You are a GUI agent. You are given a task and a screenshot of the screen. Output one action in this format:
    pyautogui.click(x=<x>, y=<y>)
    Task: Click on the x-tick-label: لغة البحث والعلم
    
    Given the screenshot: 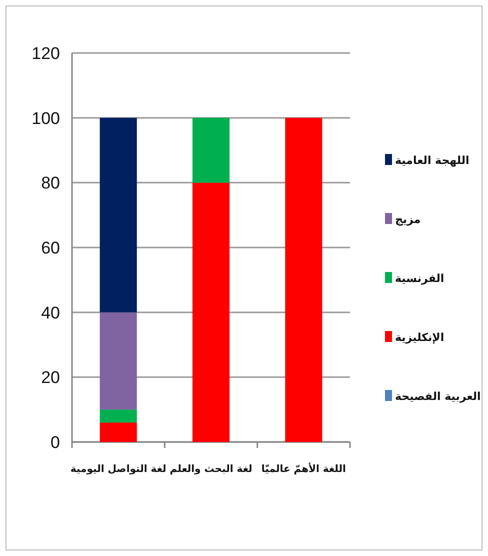 What is the action you would take?
    pyautogui.click(x=211, y=469)
    